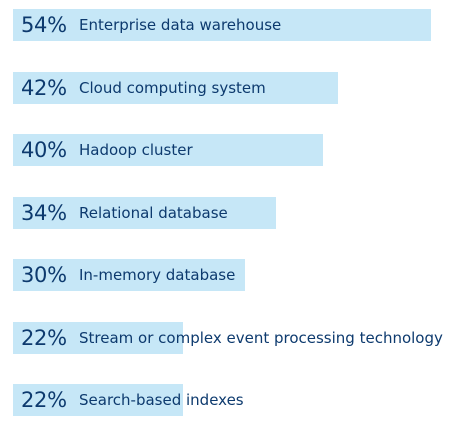 The width and height of the screenshot is (470, 427). What do you see at coordinates (157, 275) in the screenshot?
I see `bar-category-label: In-memory database` at bounding box center [157, 275].